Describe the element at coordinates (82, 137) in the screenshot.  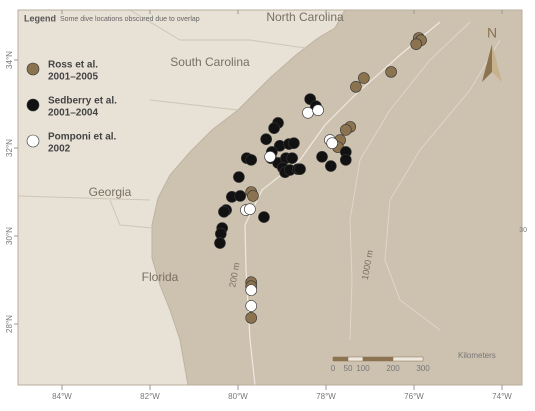
I see `legend-label: Pomponi et al.` at that location.